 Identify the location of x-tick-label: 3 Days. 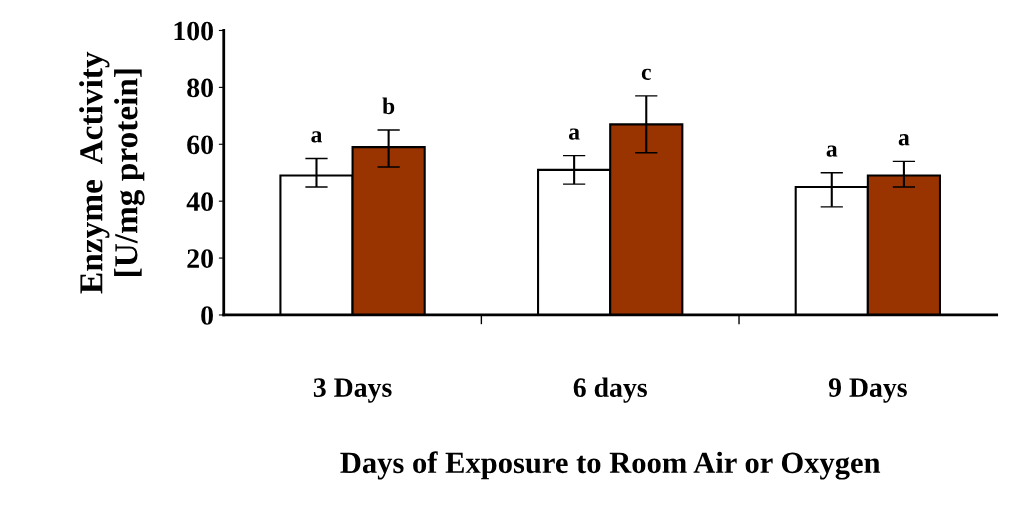
(352, 390).